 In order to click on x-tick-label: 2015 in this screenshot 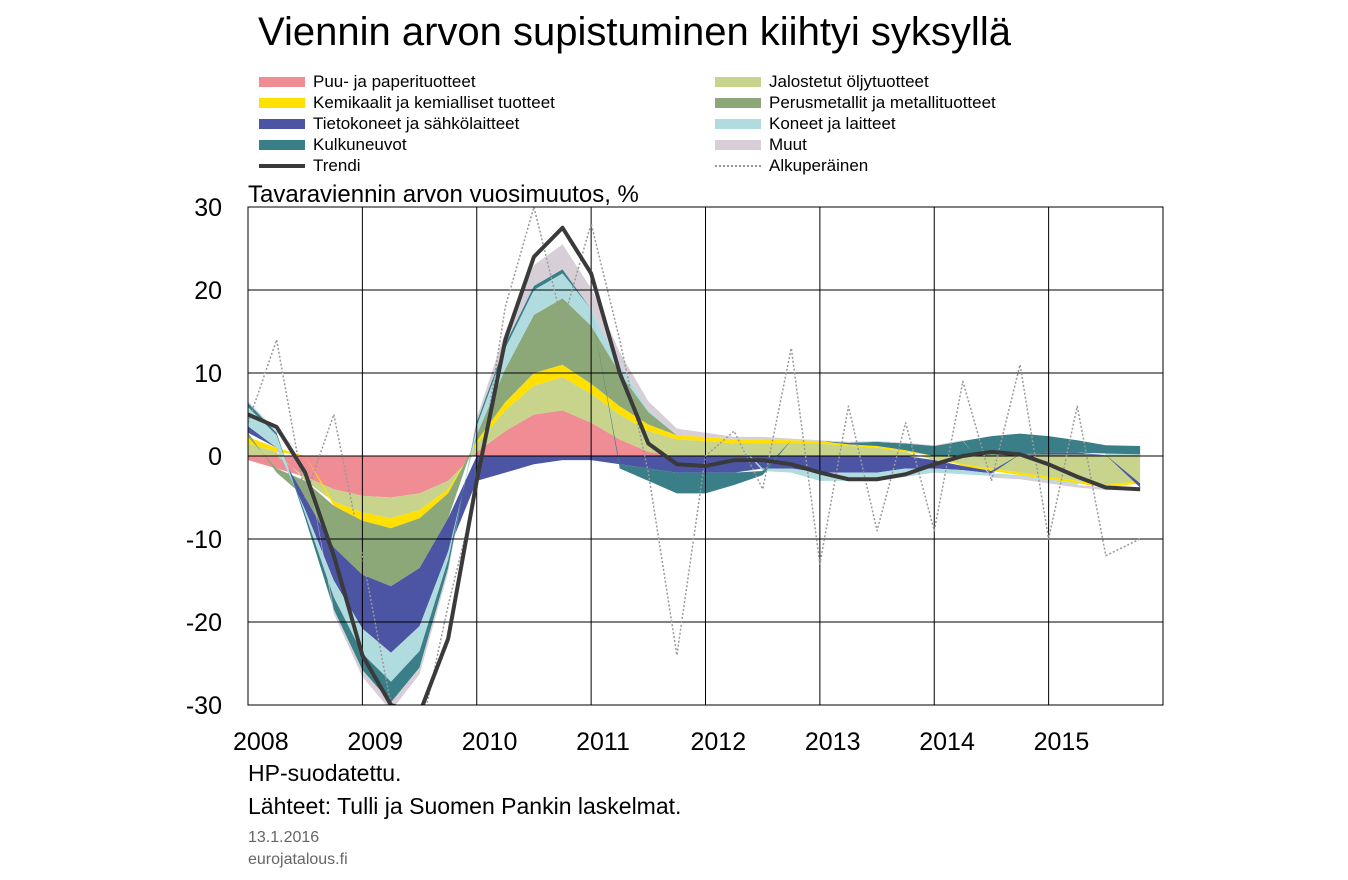, I will do `click(1062, 742)`.